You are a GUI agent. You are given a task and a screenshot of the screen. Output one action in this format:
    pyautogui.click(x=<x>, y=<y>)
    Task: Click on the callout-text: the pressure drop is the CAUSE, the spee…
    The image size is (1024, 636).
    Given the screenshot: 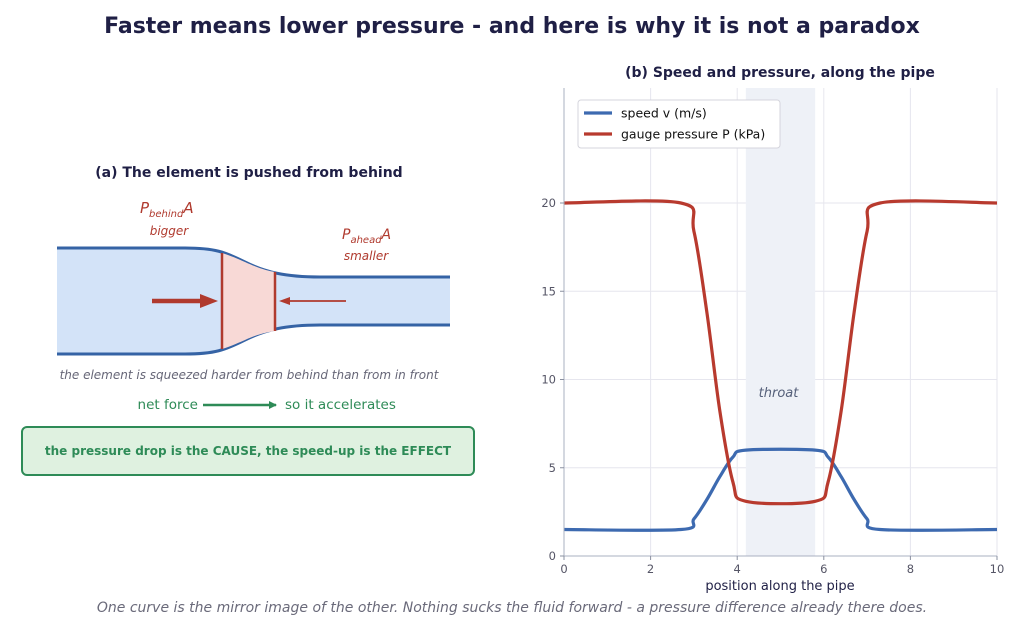 What is the action you would take?
    pyautogui.click(x=248, y=451)
    